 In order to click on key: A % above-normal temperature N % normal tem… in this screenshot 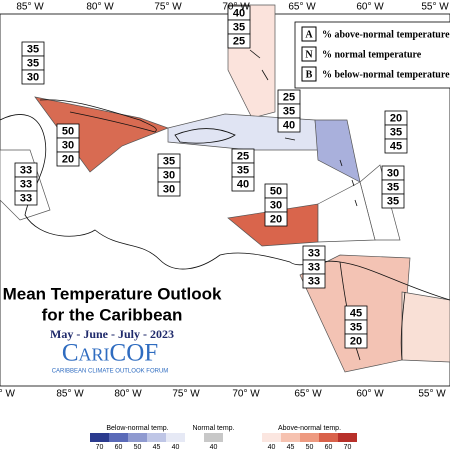, I will do `click(372, 55)`.